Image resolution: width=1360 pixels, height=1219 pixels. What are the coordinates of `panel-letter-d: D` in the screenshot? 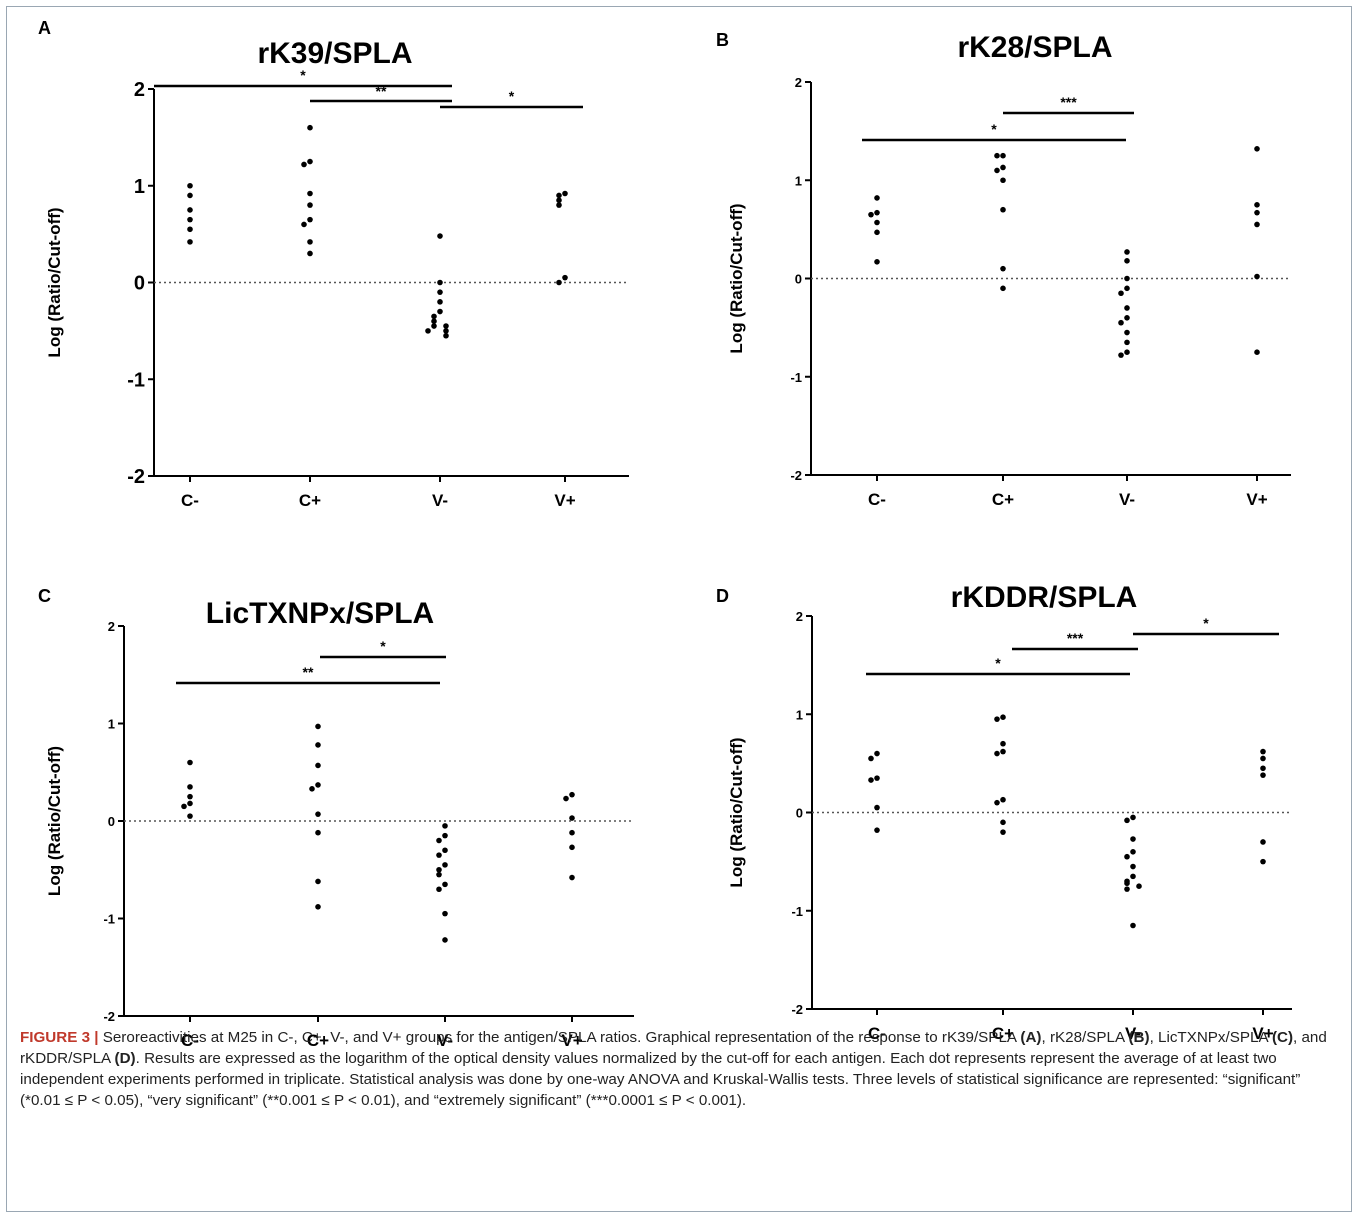 It's located at (722, 596).